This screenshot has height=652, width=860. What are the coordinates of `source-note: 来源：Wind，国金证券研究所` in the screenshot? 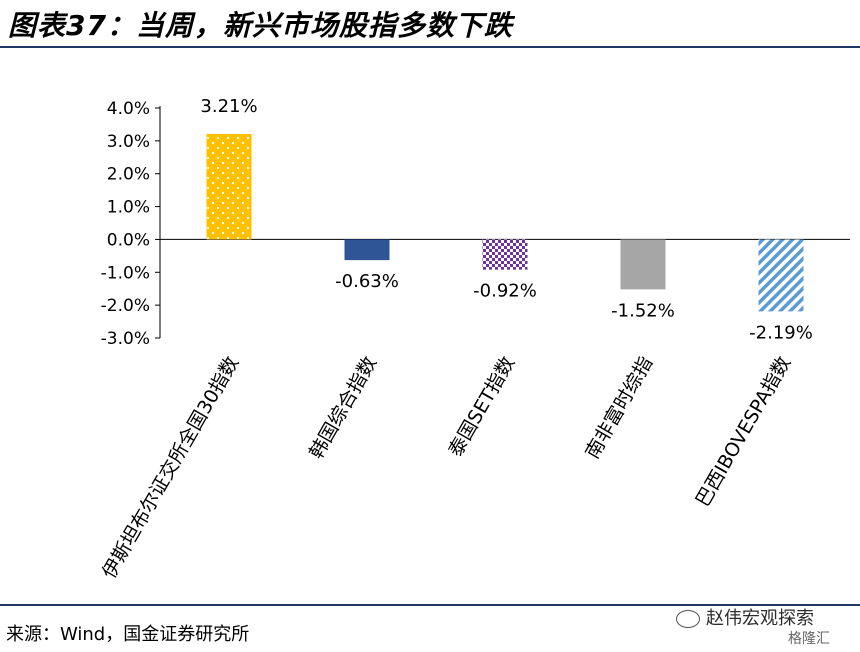 It's located at (128, 634).